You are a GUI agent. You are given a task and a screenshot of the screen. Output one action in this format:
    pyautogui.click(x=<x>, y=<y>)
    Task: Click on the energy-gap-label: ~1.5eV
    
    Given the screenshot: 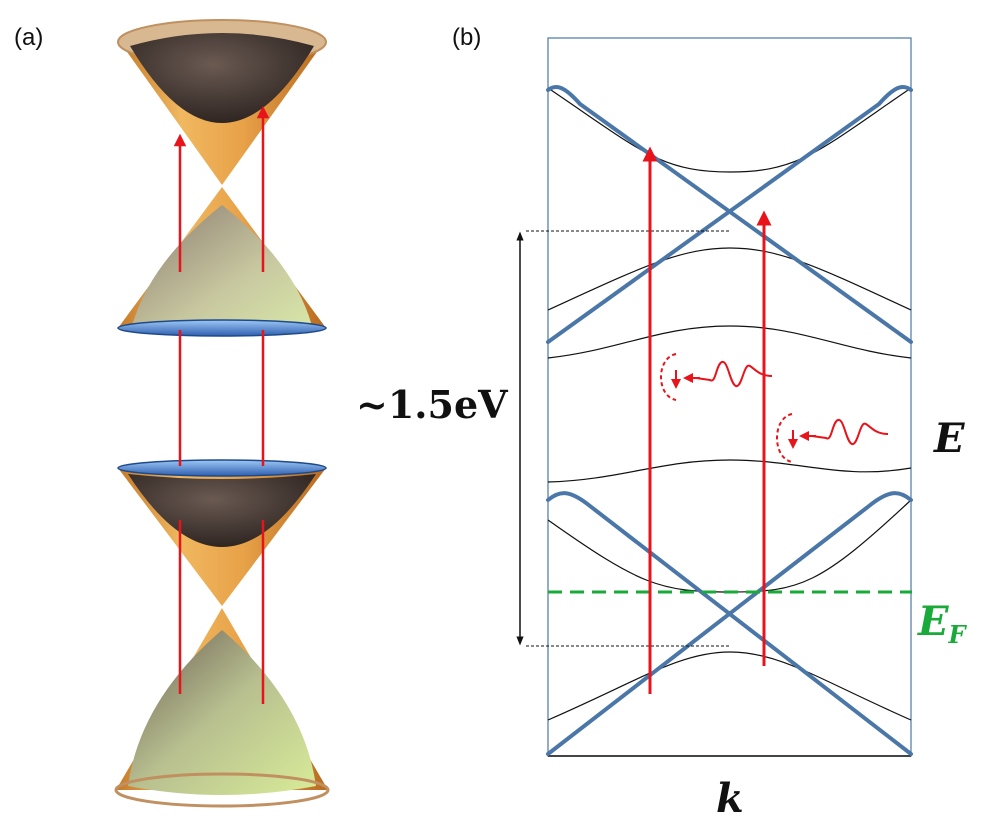 What is the action you would take?
    pyautogui.click(x=432, y=404)
    